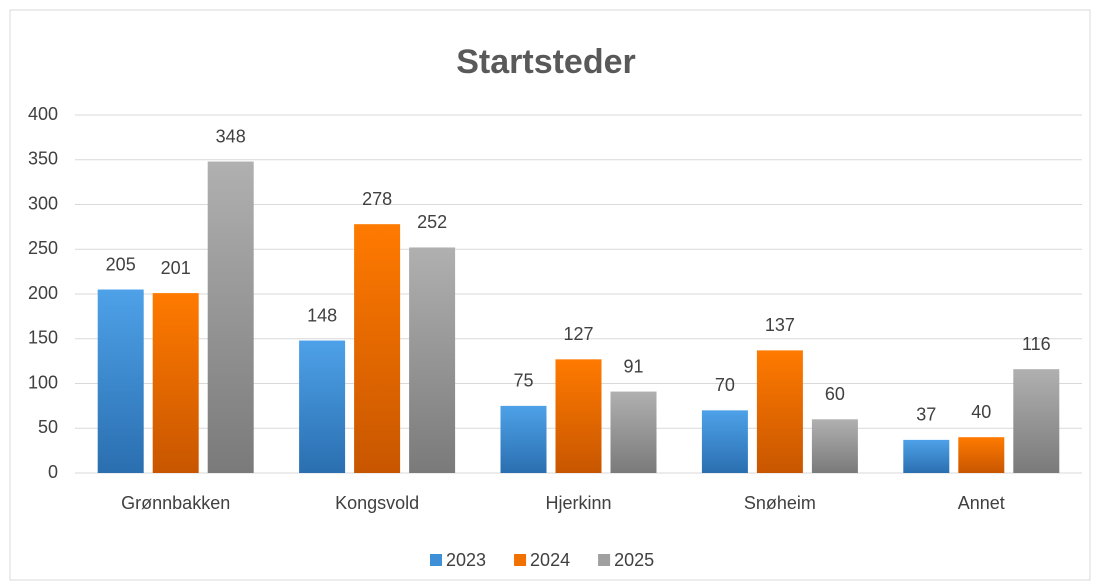 The image size is (1099, 587). Describe the element at coordinates (578, 503) in the screenshot. I see `x-tick-label: Hjerkinn` at that location.